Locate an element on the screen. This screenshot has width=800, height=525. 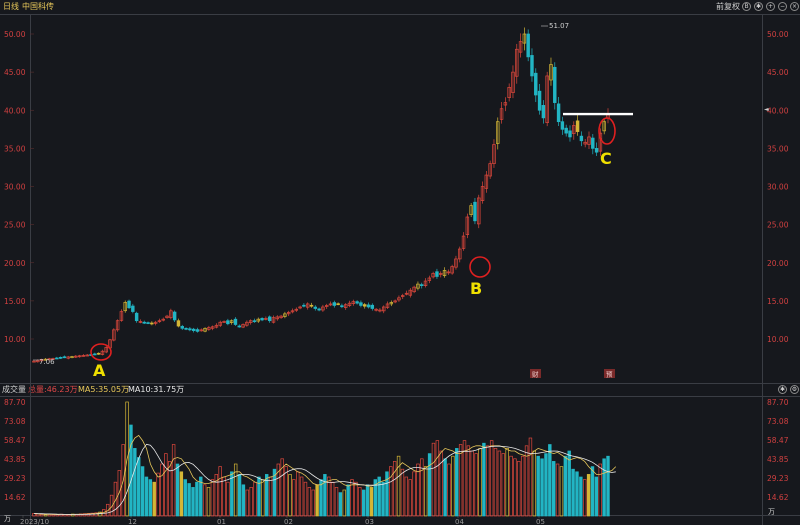
period-tab: 日线 is located at coordinates (11, 6).